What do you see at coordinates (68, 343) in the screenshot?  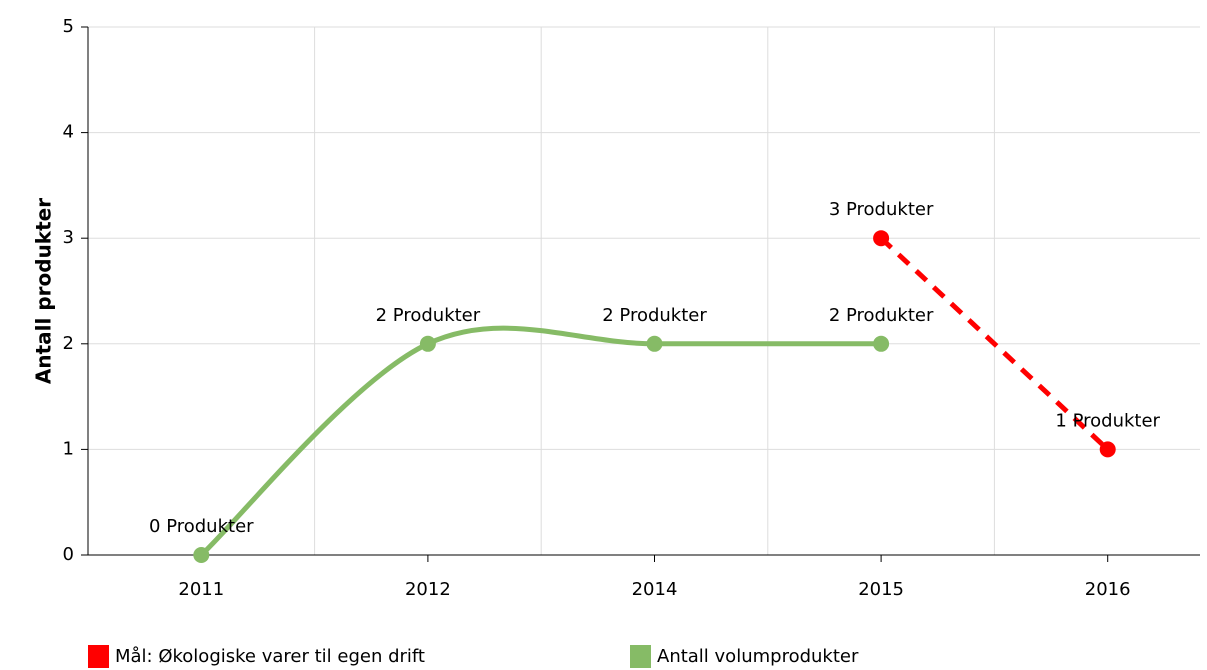 I see `y-tick-label: 2` at bounding box center [68, 343].